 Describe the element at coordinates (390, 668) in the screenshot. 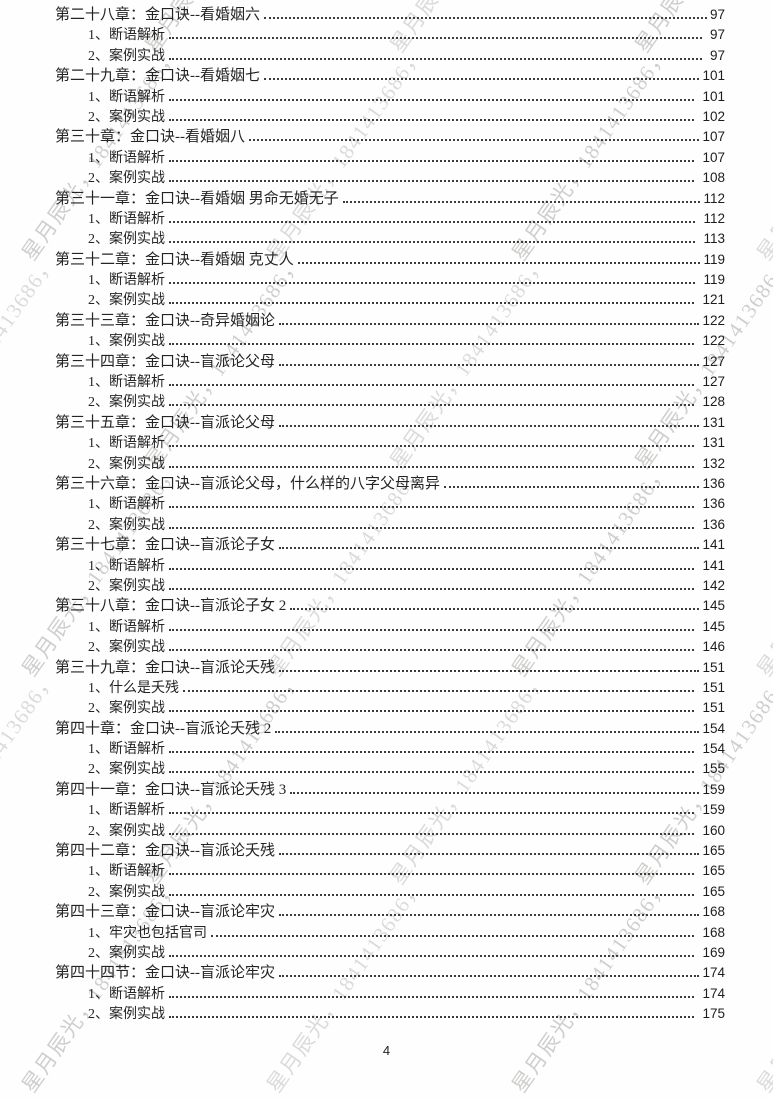

I see `toc-chapter-row: 第三十九章：金口诀--盲派论夭残 151` at that location.